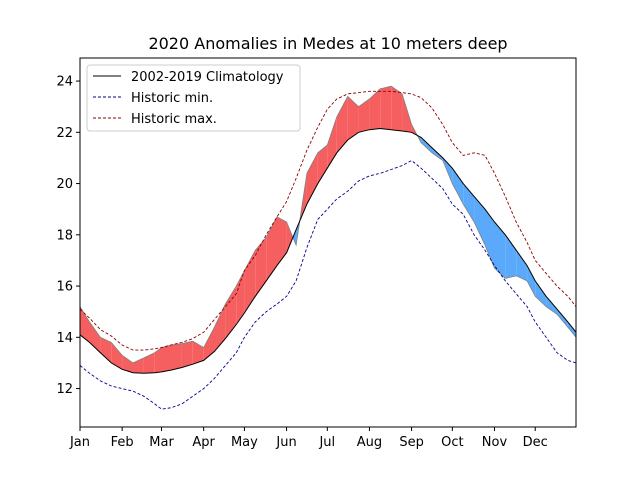  Describe the element at coordinates (411, 442) in the screenshot. I see `x-tick-label: Sep` at that location.